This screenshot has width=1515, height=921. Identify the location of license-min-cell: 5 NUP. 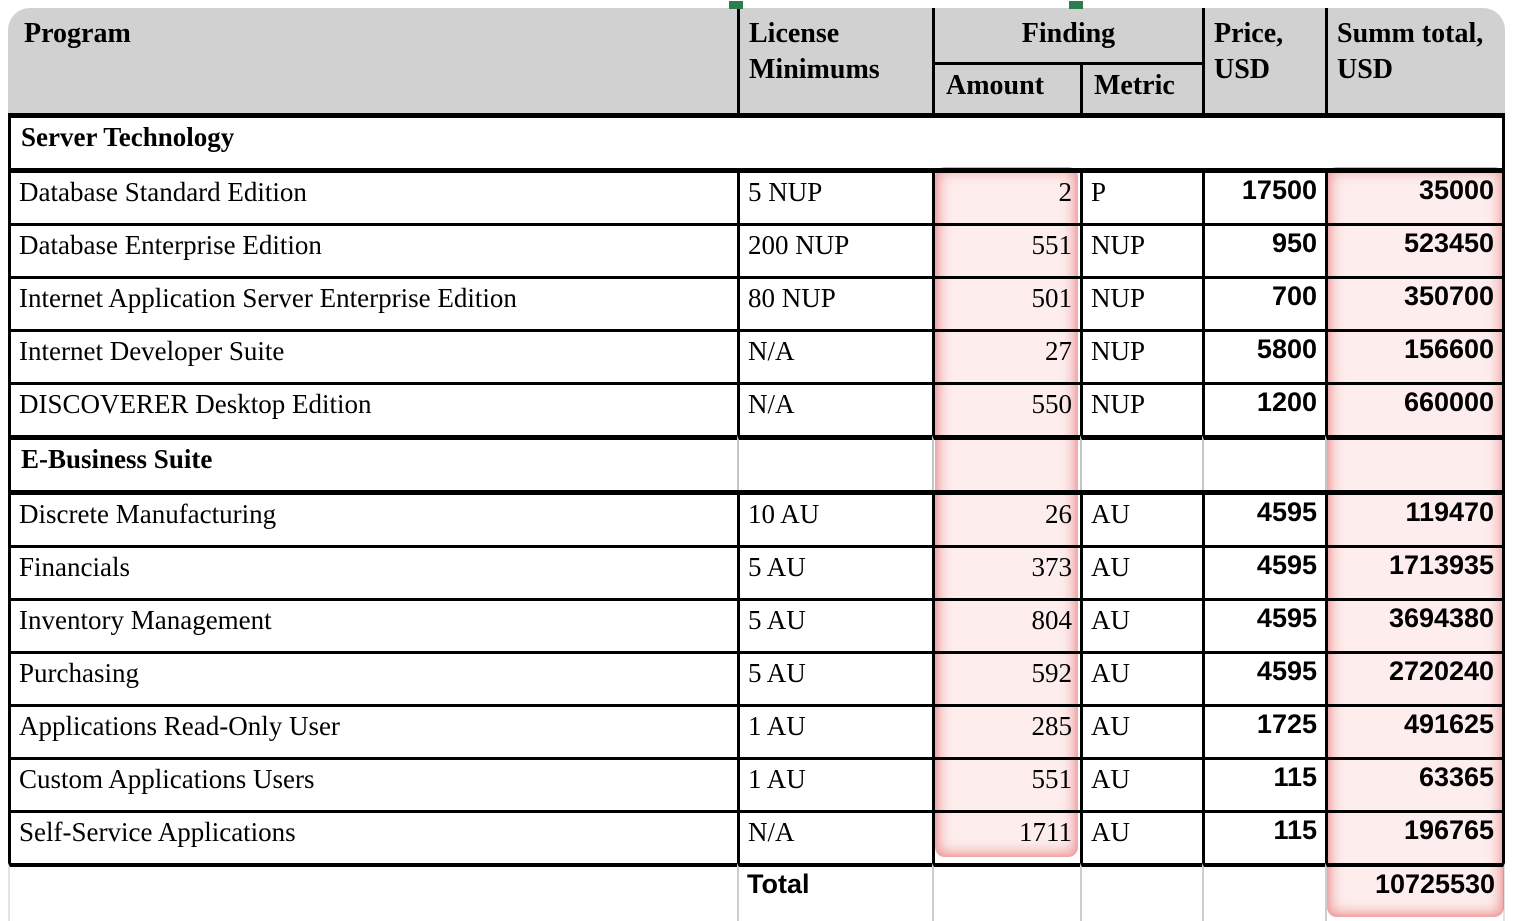
(834, 195).